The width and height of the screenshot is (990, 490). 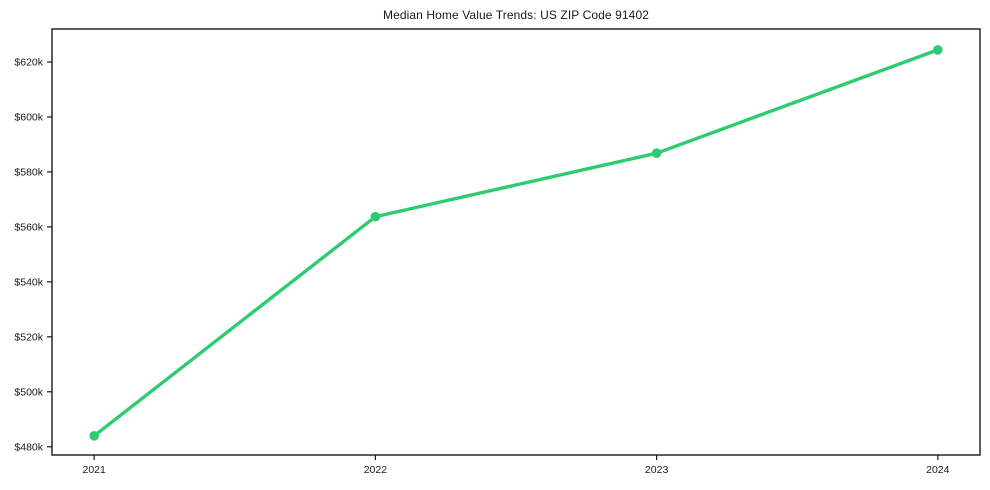 I want to click on y-tick-label: $600k, so click(x=28, y=118).